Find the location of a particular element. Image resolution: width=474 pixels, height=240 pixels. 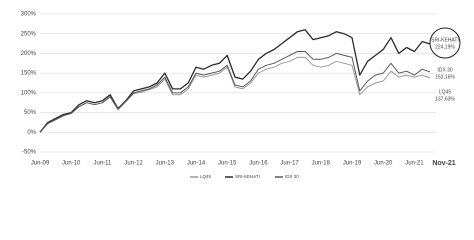

legend-label: LQ45 is located at coordinates (206, 176).